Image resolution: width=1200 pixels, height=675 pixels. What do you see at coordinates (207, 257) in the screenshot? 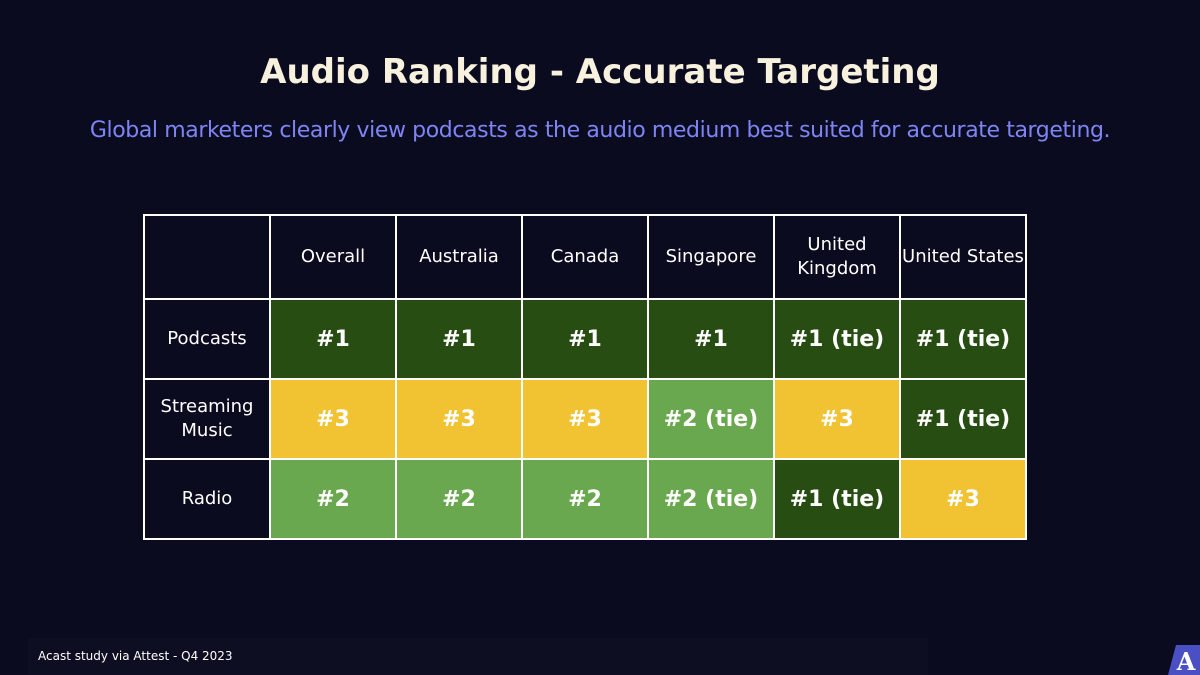
I see `corner-cell` at bounding box center [207, 257].